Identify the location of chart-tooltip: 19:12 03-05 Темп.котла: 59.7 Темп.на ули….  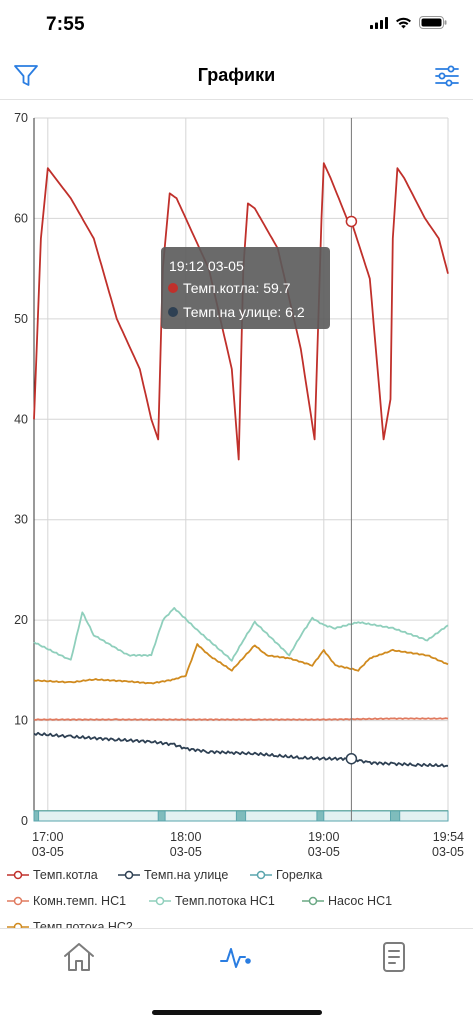
(245, 288).